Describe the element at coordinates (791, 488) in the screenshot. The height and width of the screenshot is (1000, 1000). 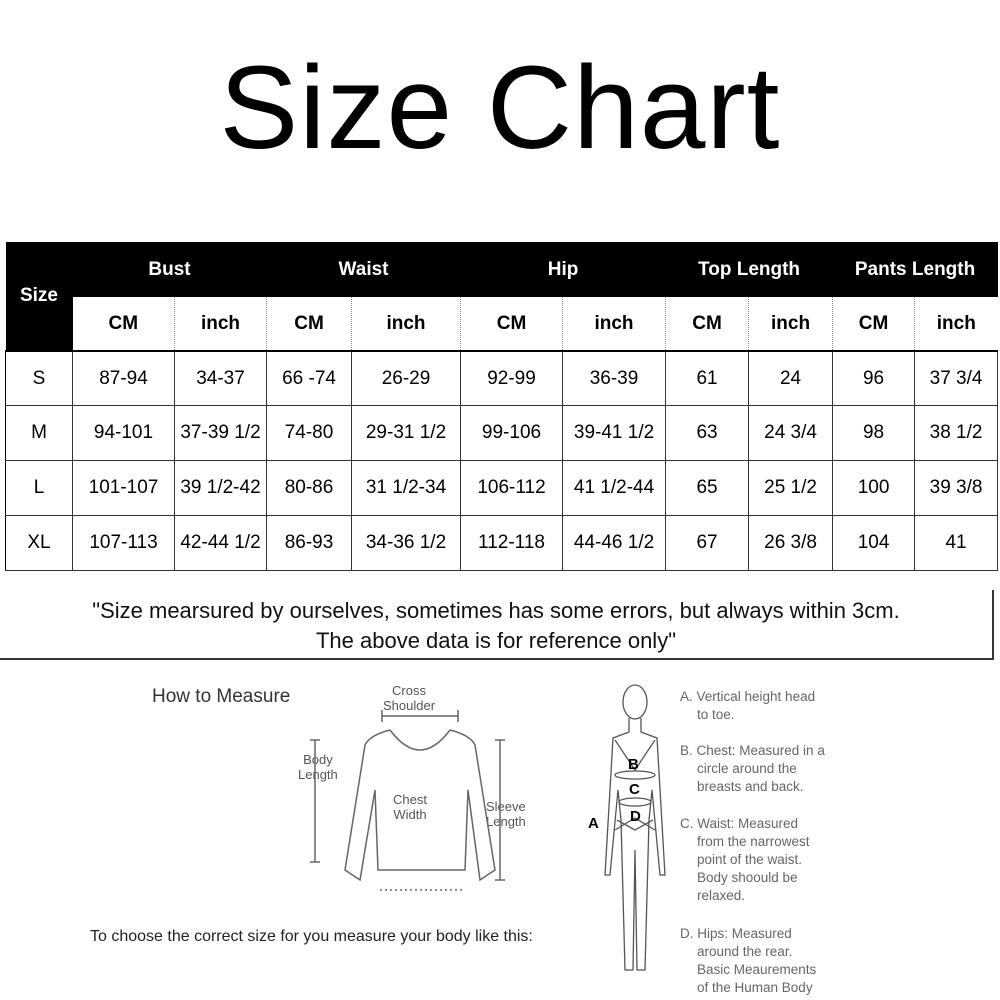
I see `value-cell: 25 1/2` at that location.